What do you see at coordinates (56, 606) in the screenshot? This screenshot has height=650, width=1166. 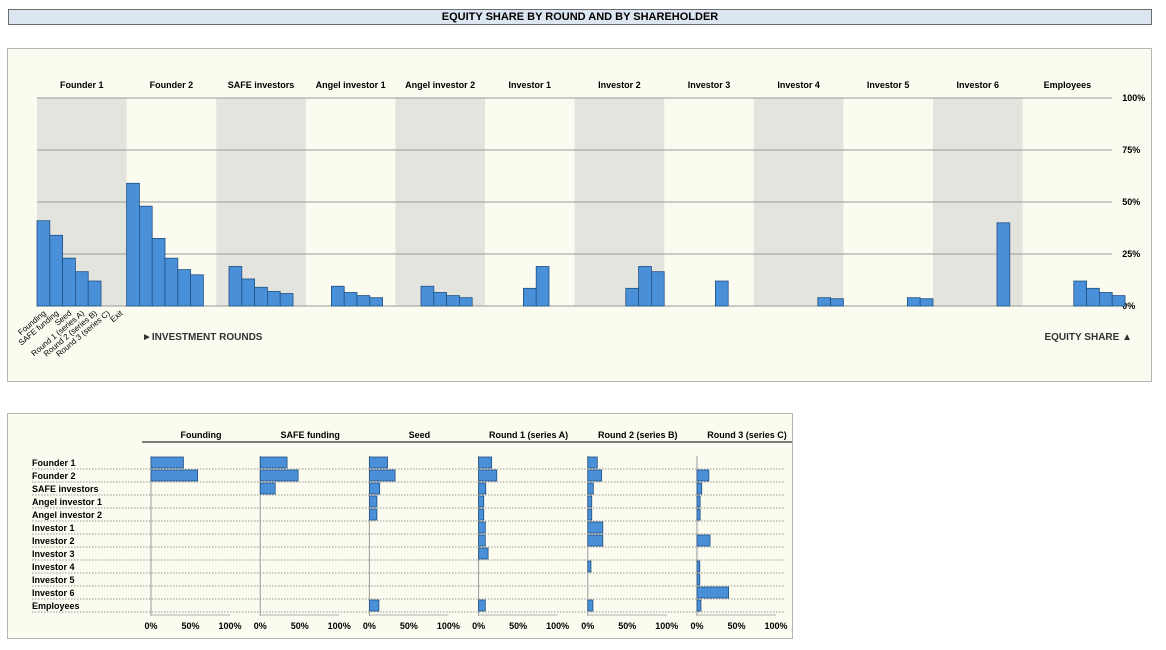 I see `row-label: Employees` at bounding box center [56, 606].